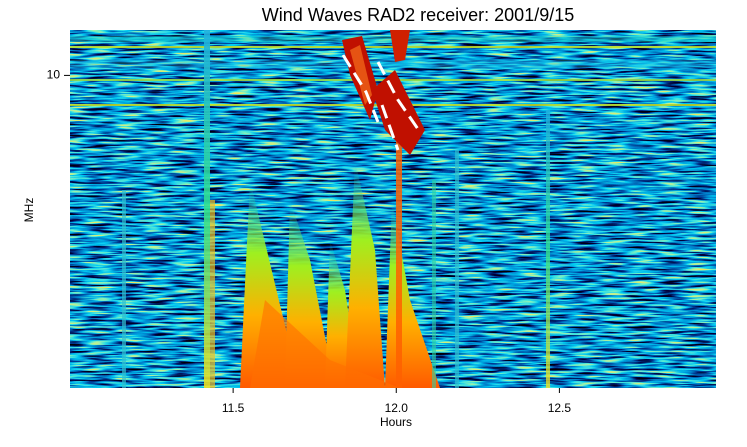 This screenshot has height=447, width=747. Describe the element at coordinates (560, 408) in the screenshot. I see `x-tick-label: 12.5` at that location.